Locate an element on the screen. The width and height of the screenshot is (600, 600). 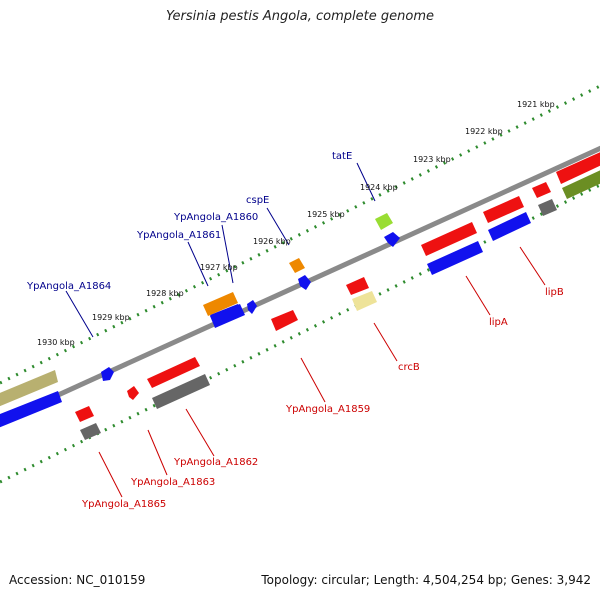
feature-lipa is located at coordinates (449, 239).